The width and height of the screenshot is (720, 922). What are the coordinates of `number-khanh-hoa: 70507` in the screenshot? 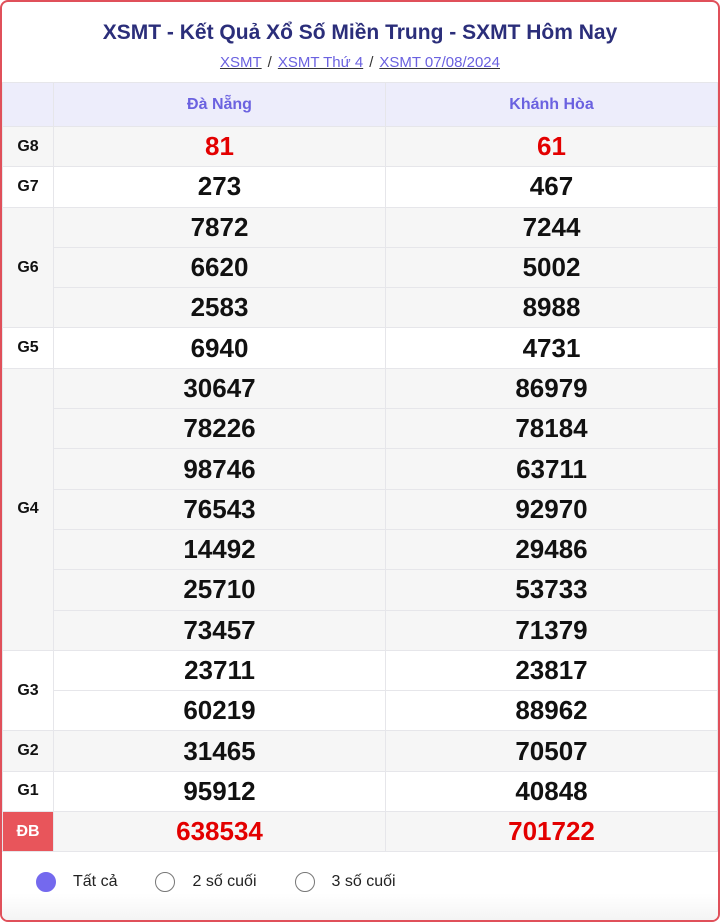 It's located at (551, 751).